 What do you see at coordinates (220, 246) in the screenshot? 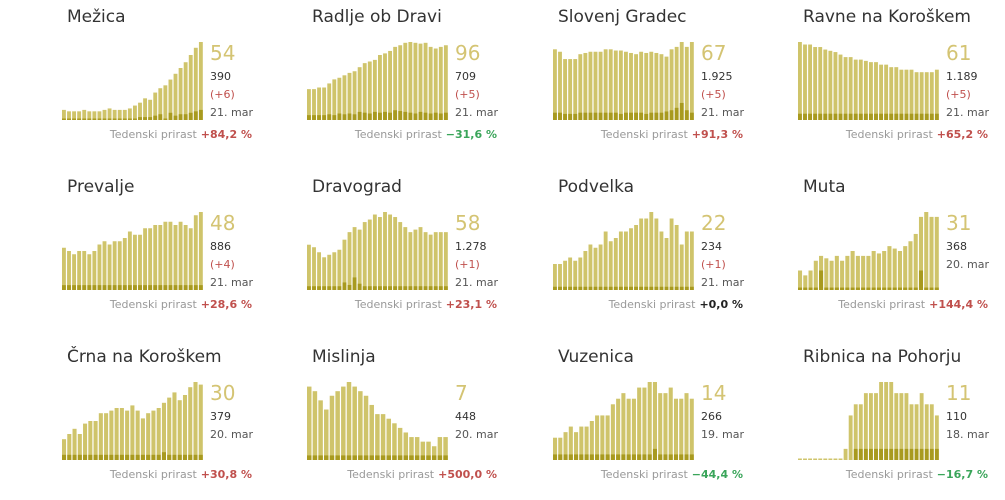
I see `total-cases: 886` at bounding box center [220, 246].